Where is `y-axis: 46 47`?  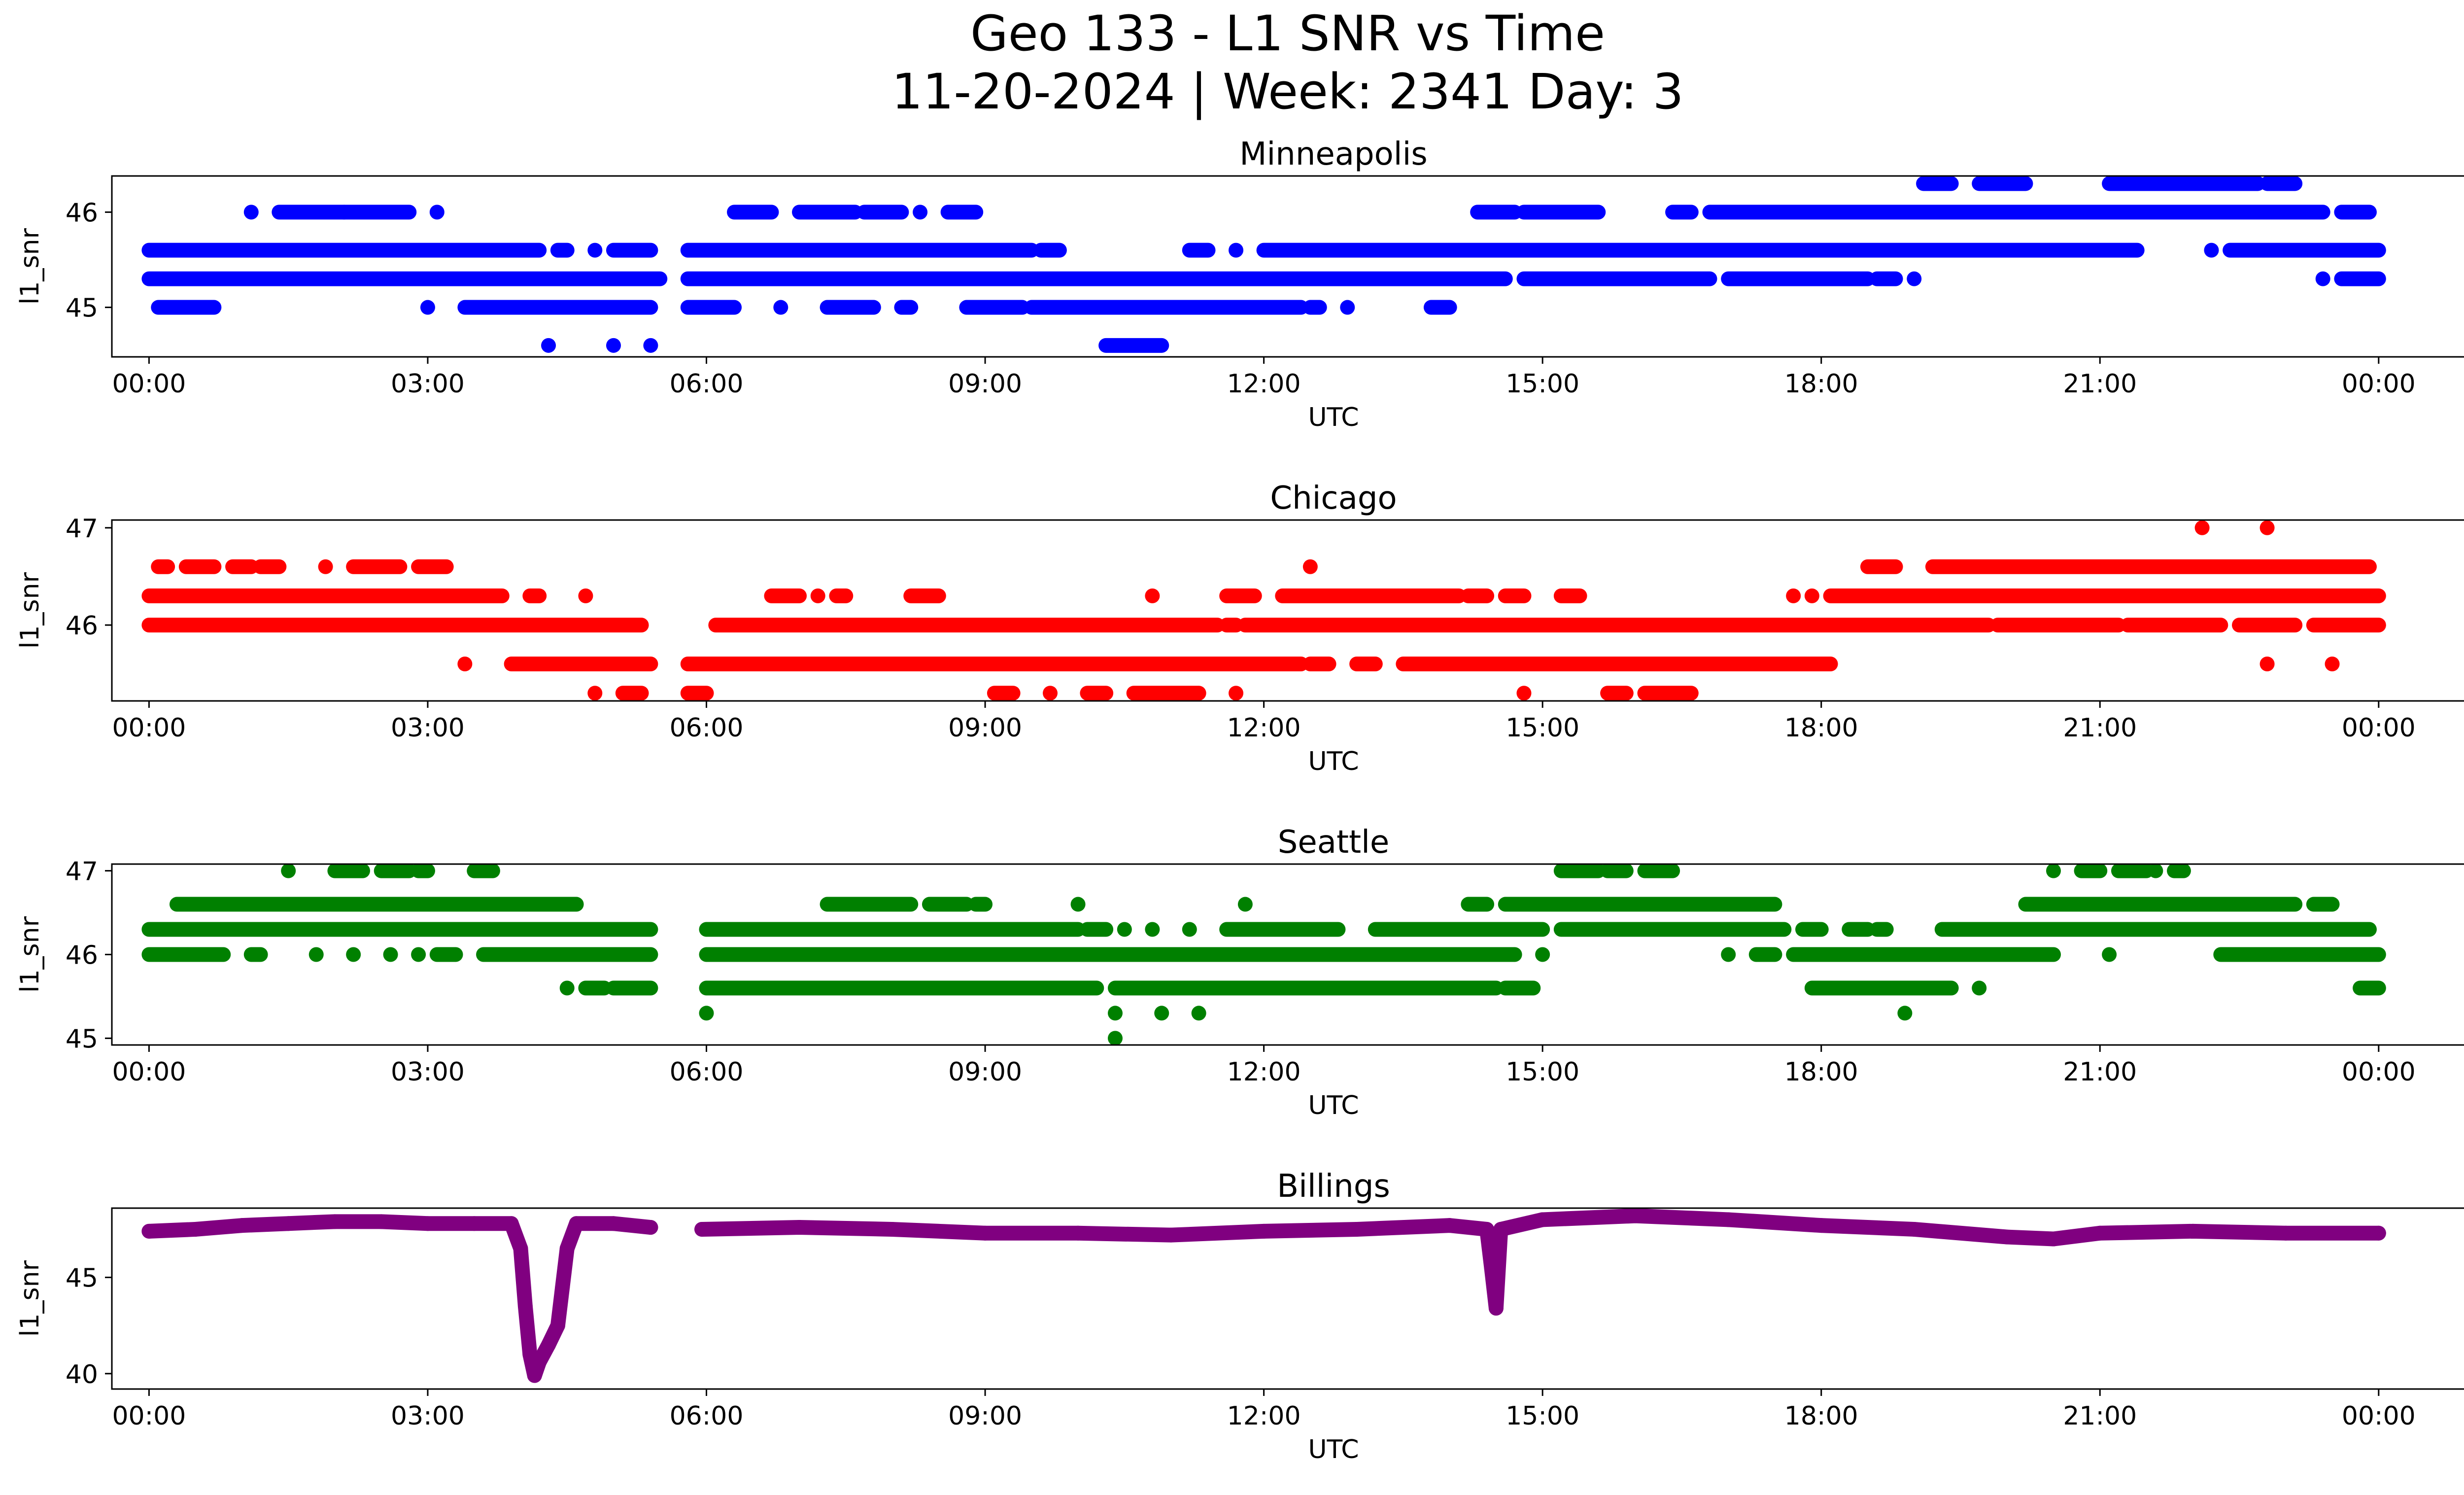
y-axis: 46 47 is located at coordinates (89, 577).